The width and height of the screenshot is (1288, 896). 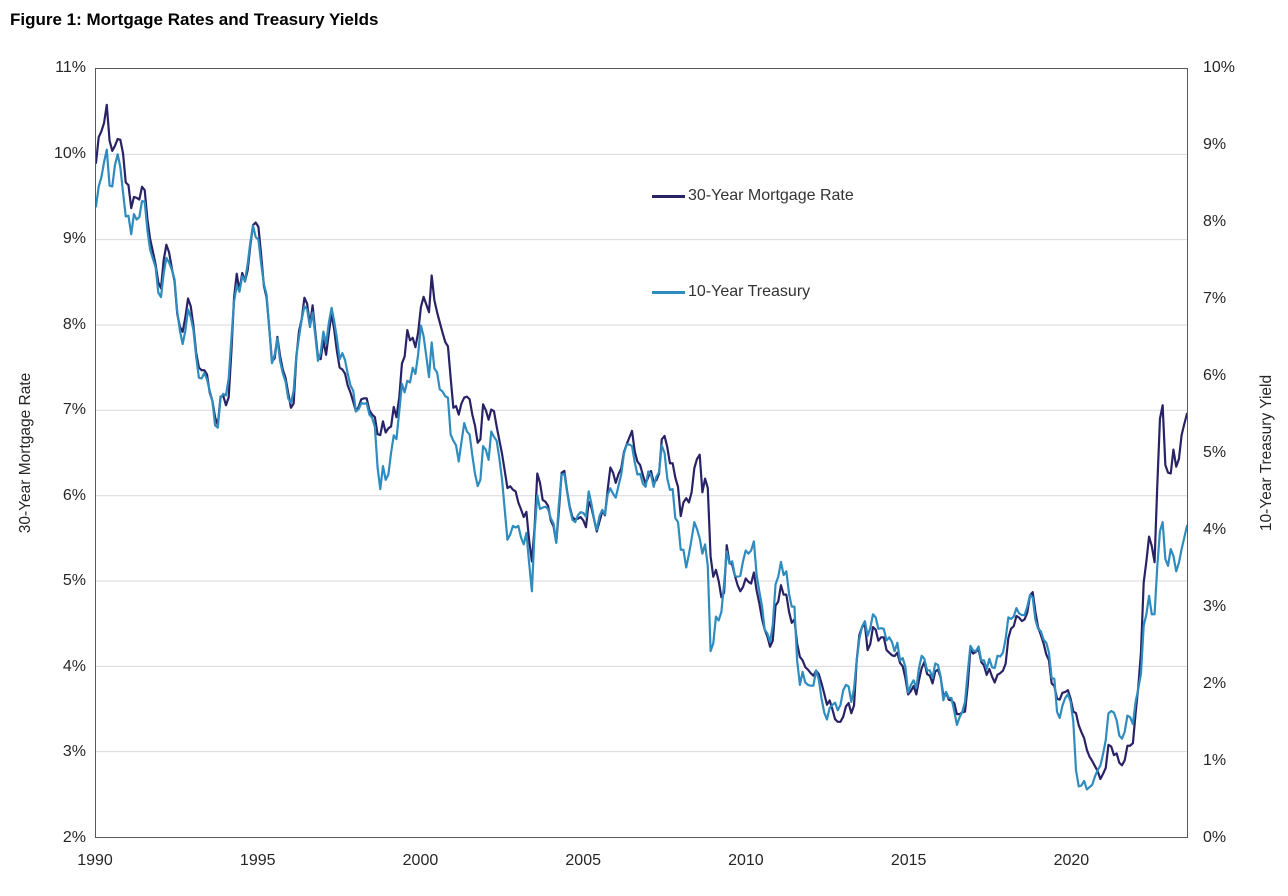 I want to click on left-axis-tick-label: 7%, so click(x=74, y=410).